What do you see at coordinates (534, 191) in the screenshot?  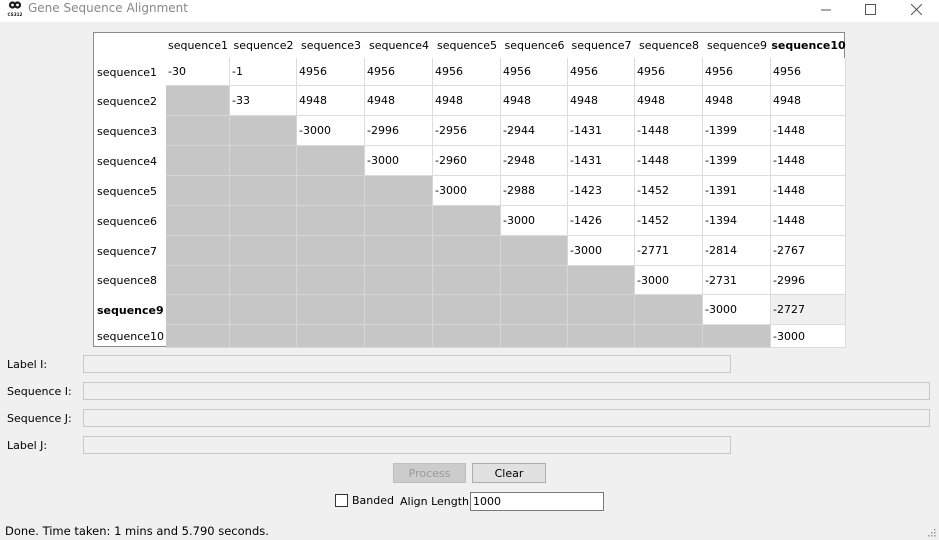 I see `matrix-cell: -2988` at bounding box center [534, 191].